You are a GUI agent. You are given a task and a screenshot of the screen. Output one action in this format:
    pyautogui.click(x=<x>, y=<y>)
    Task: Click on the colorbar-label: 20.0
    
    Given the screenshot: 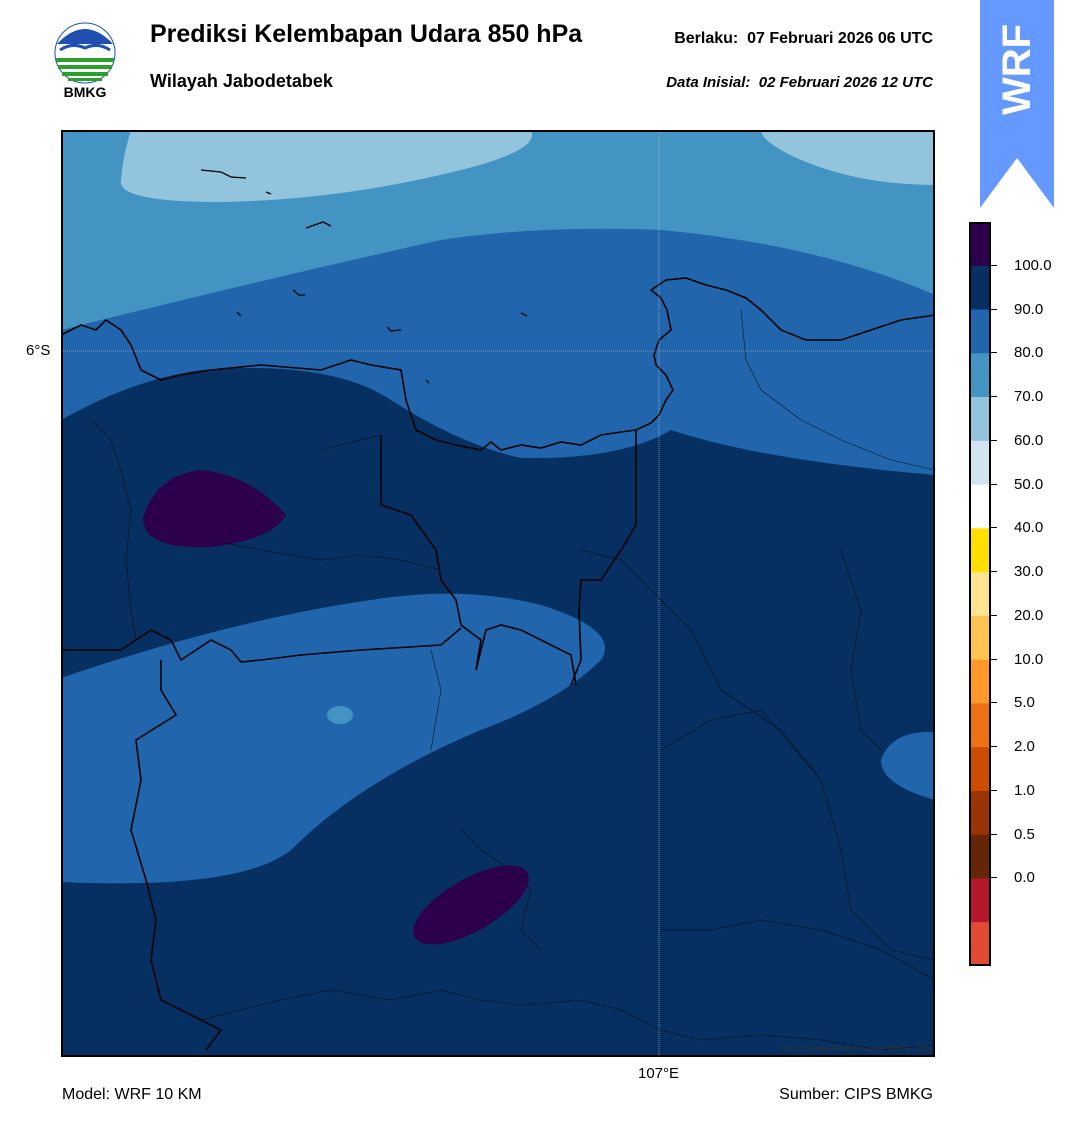 What is the action you would take?
    pyautogui.click(x=1029, y=615)
    